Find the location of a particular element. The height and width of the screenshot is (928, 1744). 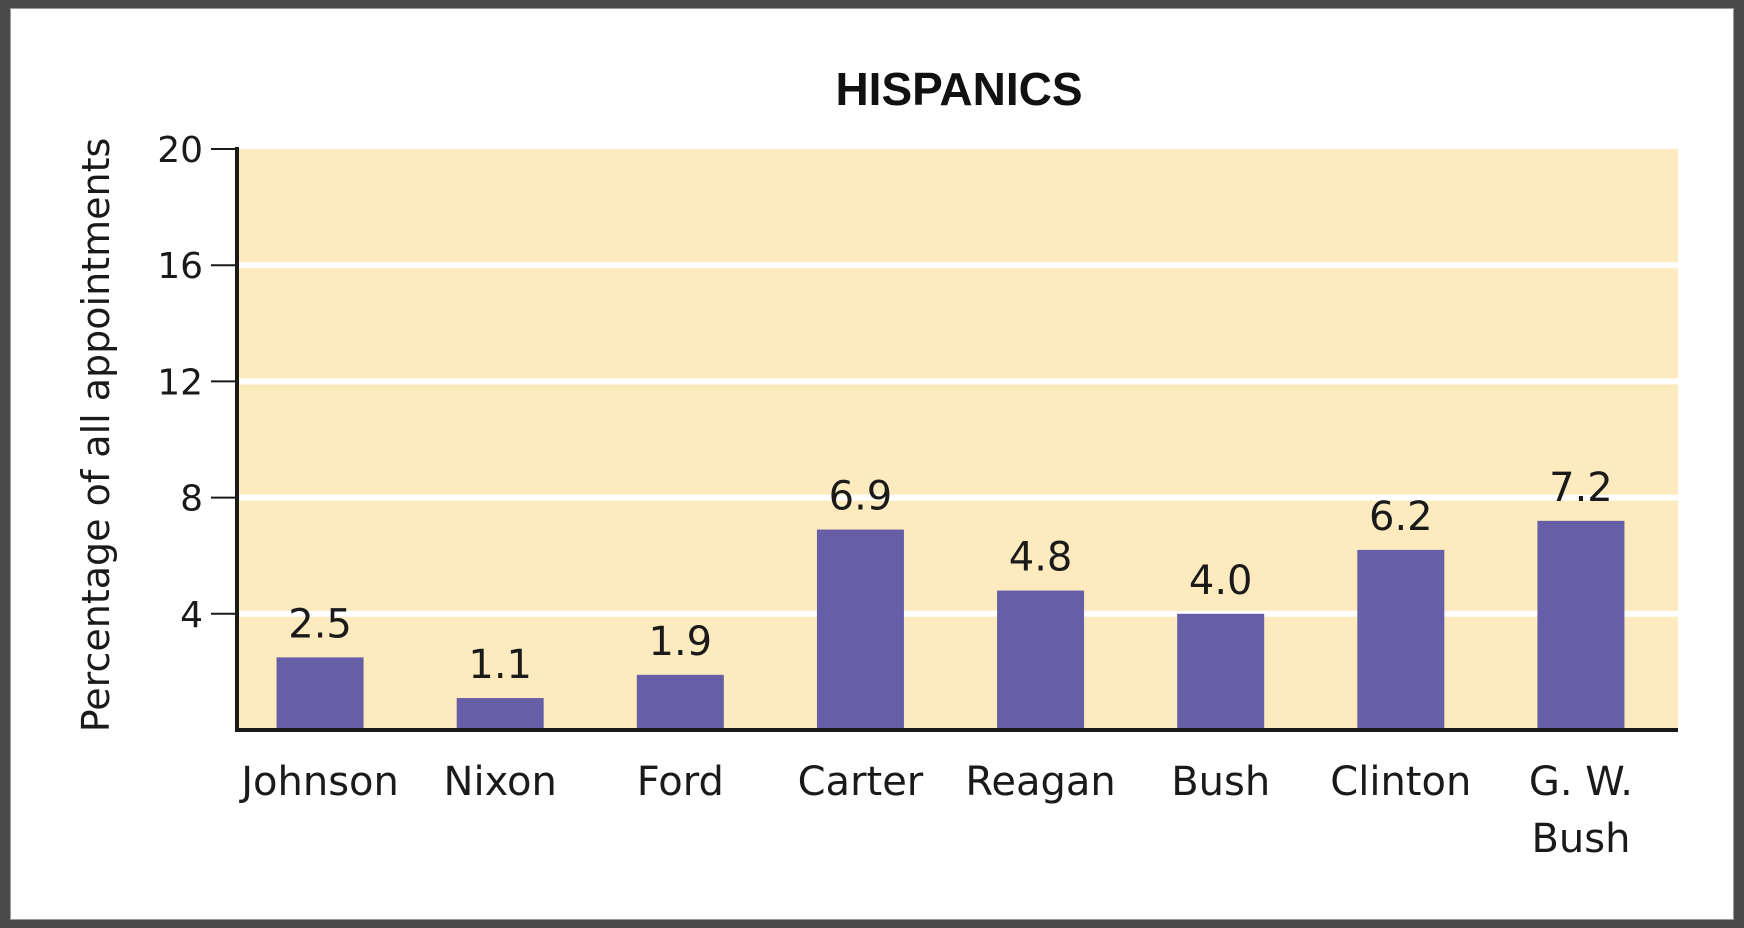

bar-johnson is located at coordinates (320, 692).